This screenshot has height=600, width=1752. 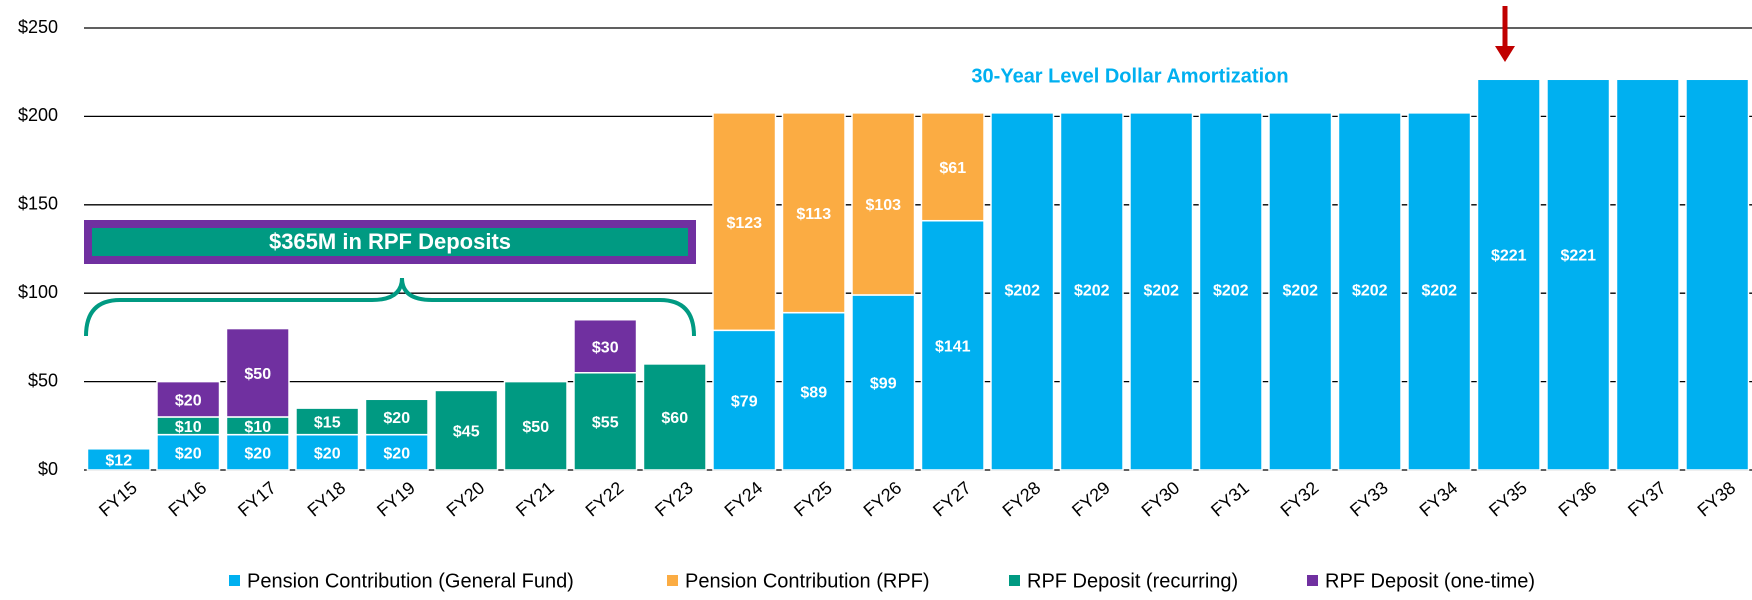 I want to click on value-label: $123, so click(x=744, y=223).